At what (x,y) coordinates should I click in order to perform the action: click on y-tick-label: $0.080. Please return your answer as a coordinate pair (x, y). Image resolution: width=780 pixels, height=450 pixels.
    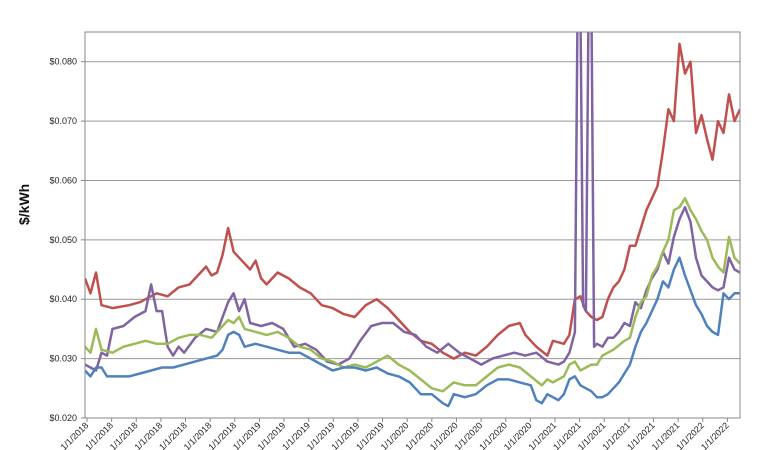
    Looking at the image, I should click on (63, 62).